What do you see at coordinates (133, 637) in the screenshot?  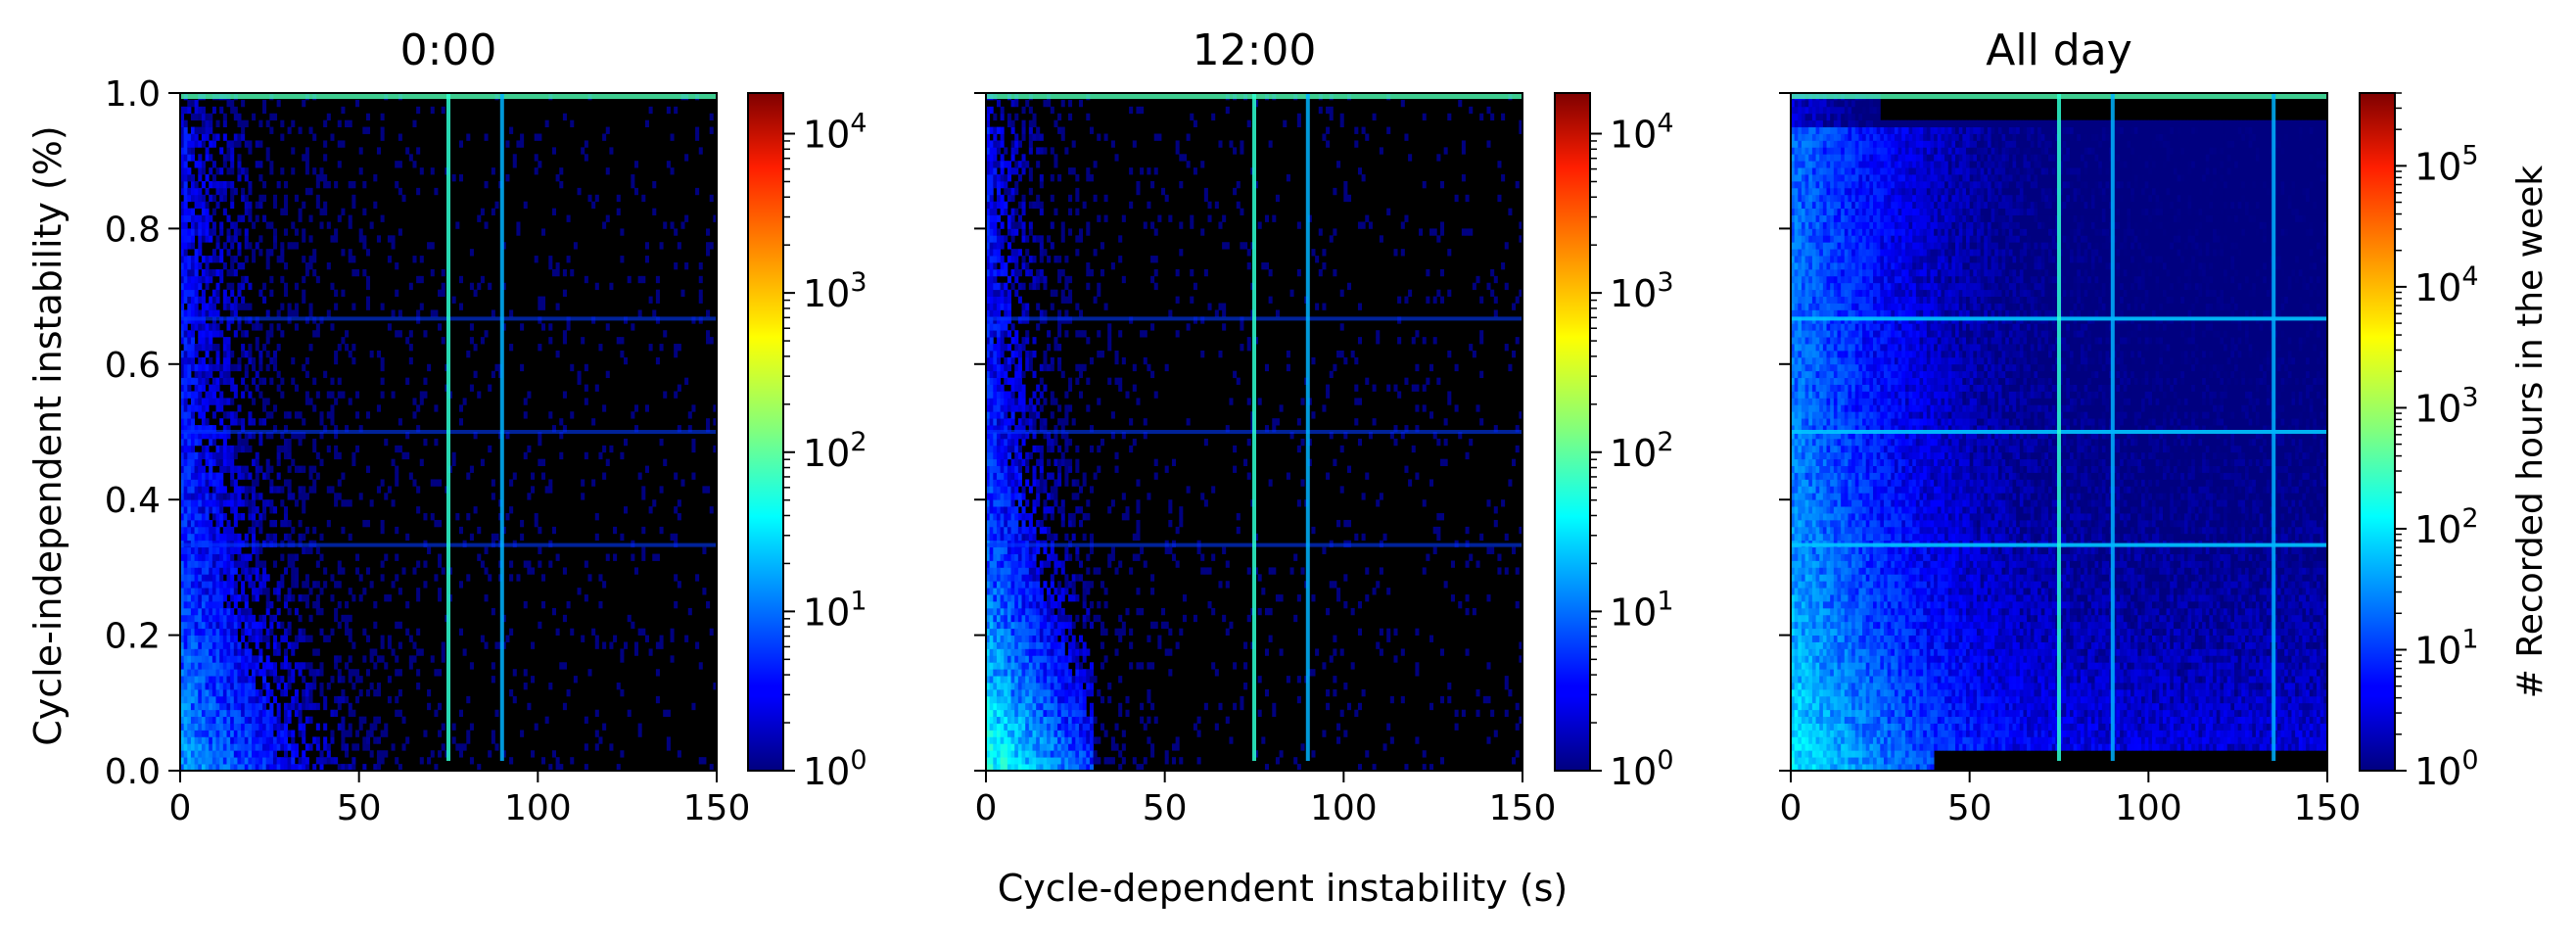 I see `y-tick-label: 0.2` at bounding box center [133, 637].